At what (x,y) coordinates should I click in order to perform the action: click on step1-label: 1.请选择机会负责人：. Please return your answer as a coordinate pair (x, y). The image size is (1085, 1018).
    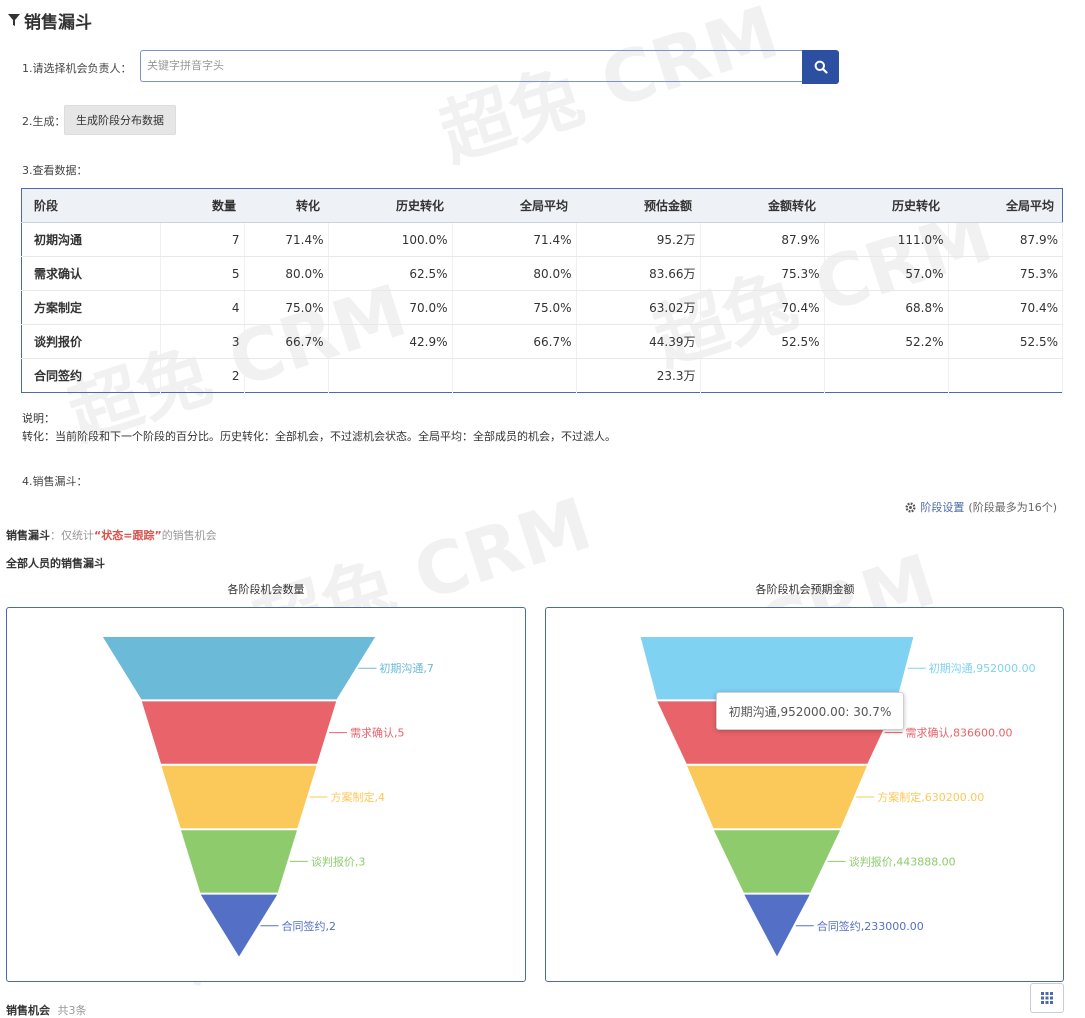
    Looking at the image, I should click on (77, 68).